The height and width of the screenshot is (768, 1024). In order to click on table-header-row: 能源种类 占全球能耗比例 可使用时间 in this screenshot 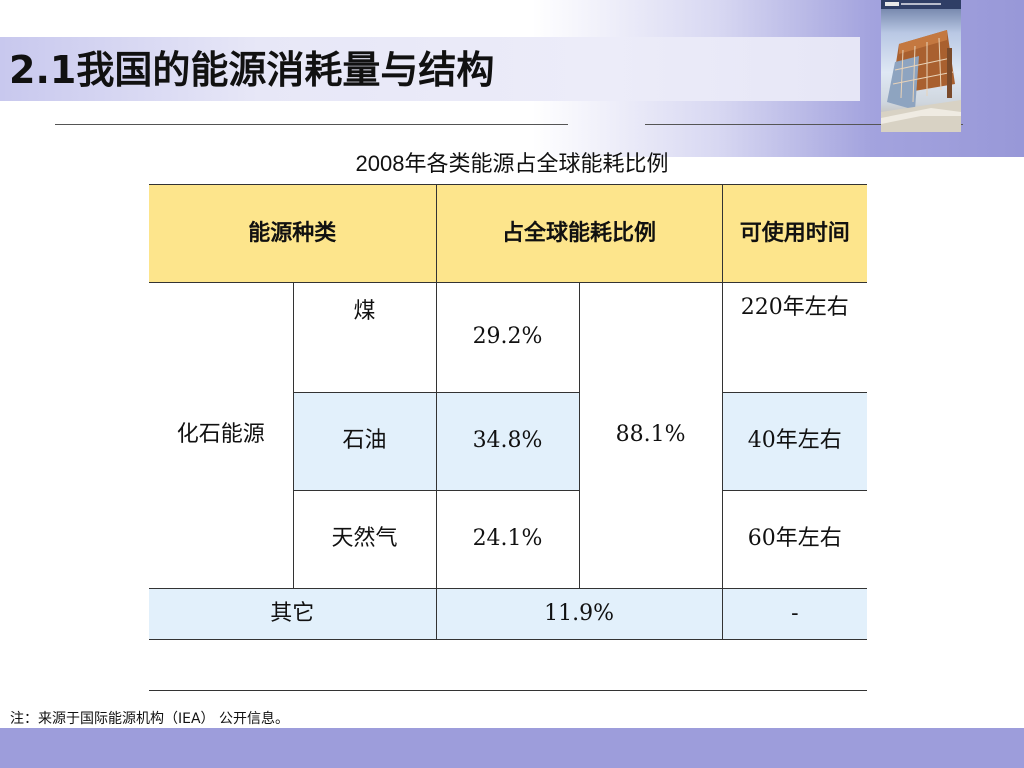, I will do `click(508, 233)`.